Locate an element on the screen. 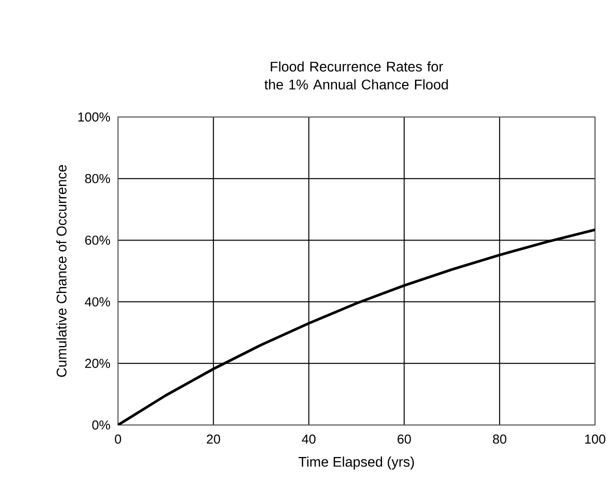 This screenshot has width=612, height=501. x-axis-title: Time Elapsed (yrs) is located at coordinates (356, 463).